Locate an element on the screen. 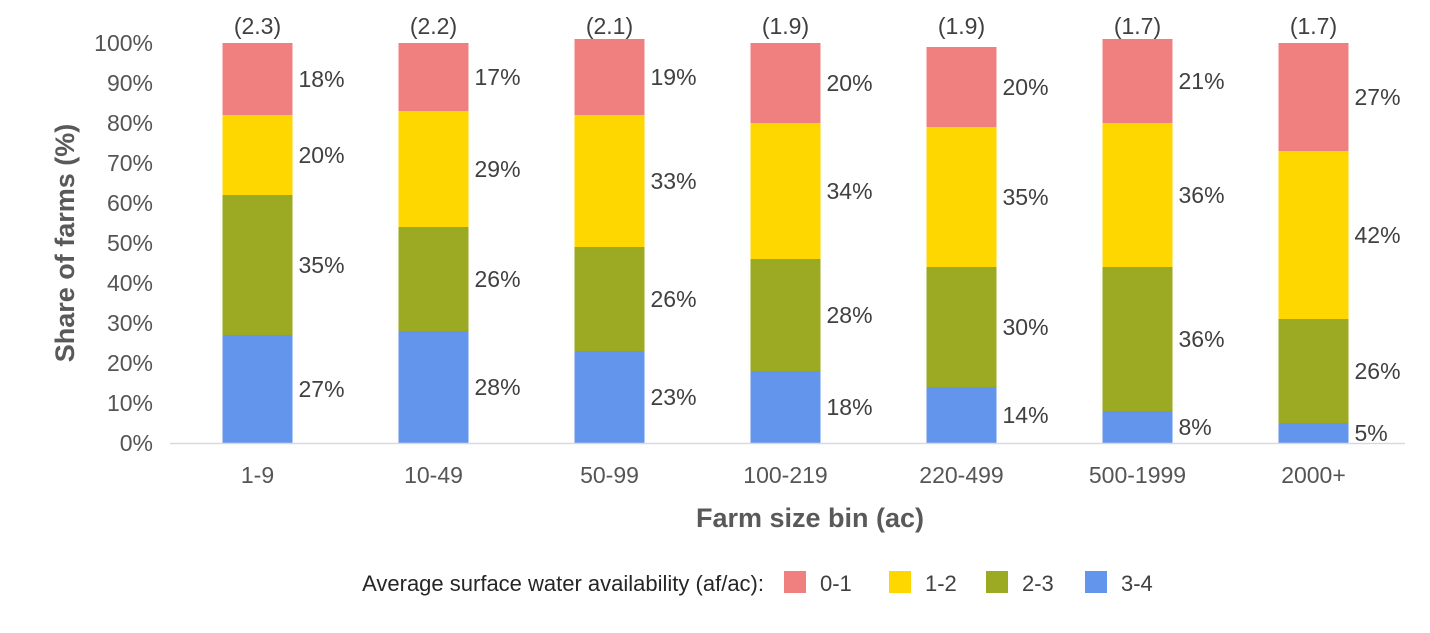  data-label: 5% is located at coordinates (1371, 433).